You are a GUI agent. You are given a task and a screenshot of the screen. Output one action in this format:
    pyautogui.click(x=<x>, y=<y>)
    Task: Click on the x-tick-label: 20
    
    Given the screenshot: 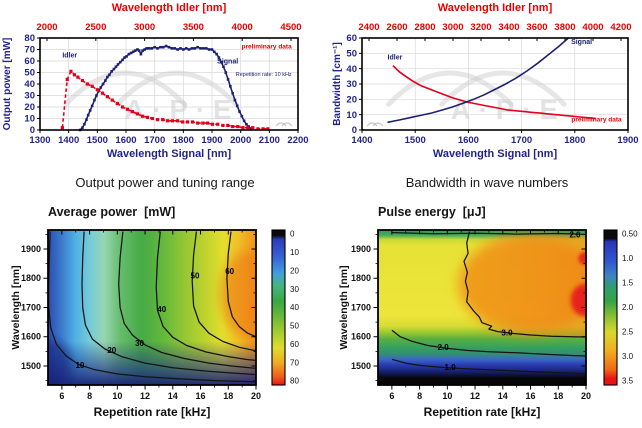 What is the action you would take?
    pyautogui.click(x=586, y=396)
    